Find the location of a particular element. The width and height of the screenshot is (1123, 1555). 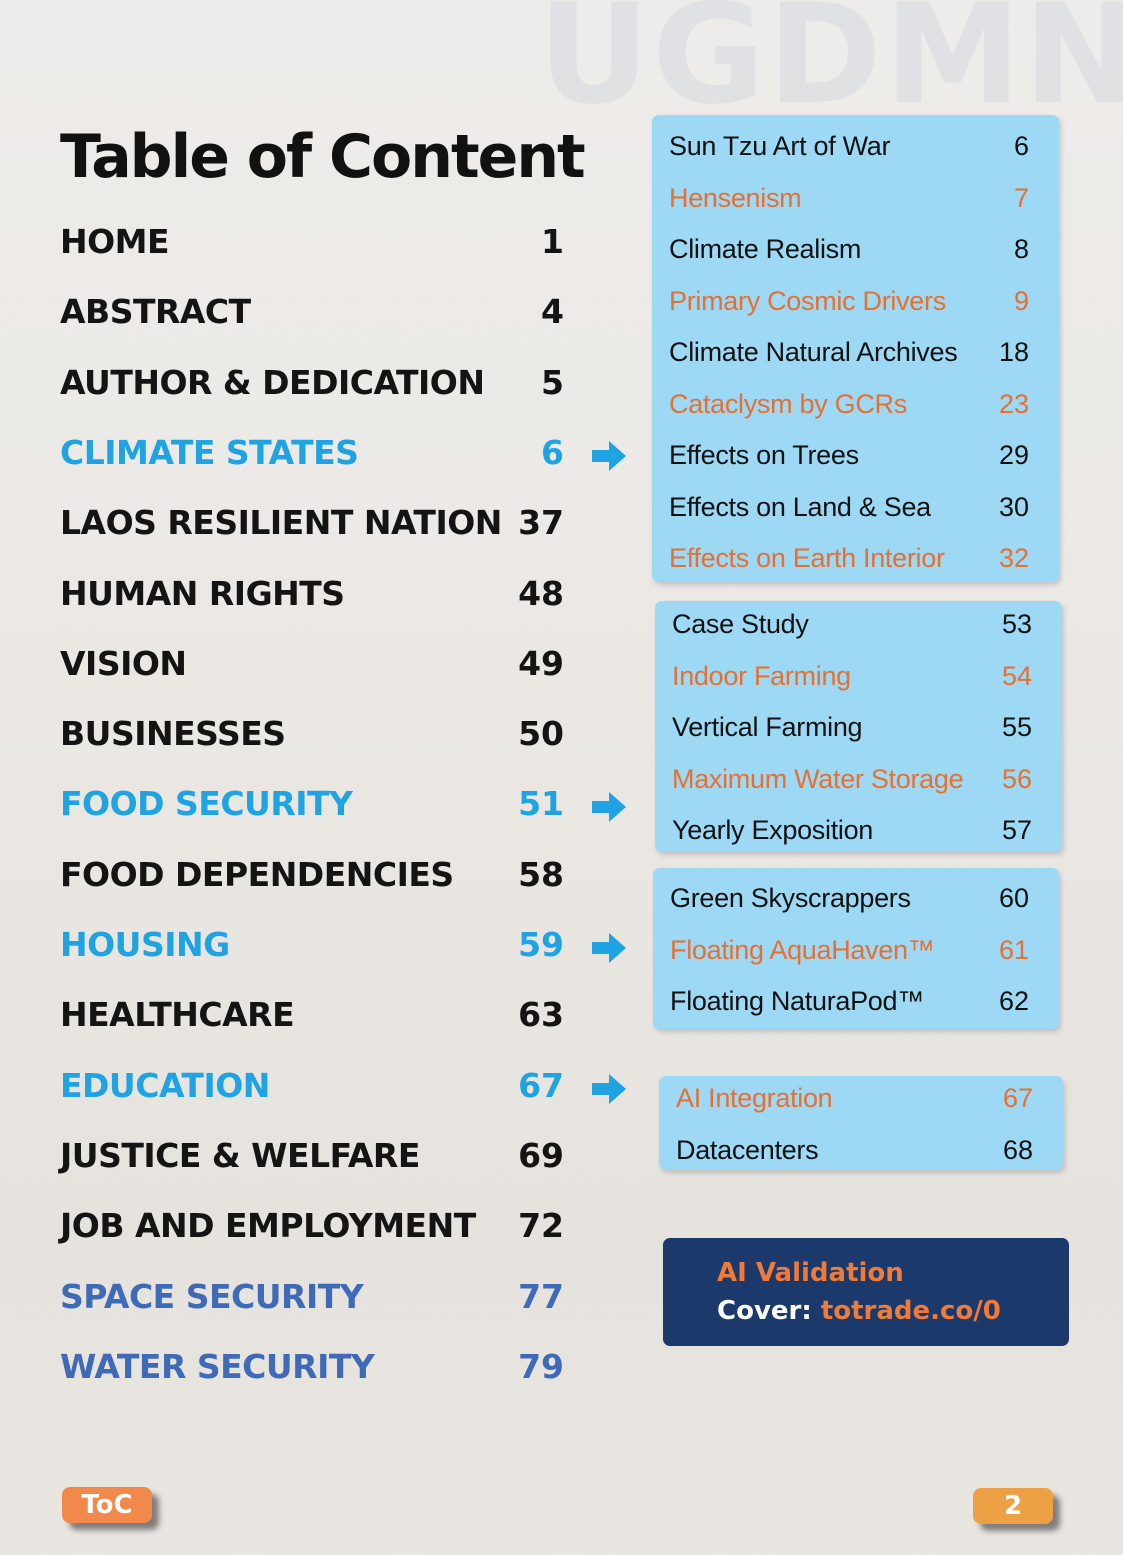

subtopic-page: 7 is located at coordinates (1021, 197).